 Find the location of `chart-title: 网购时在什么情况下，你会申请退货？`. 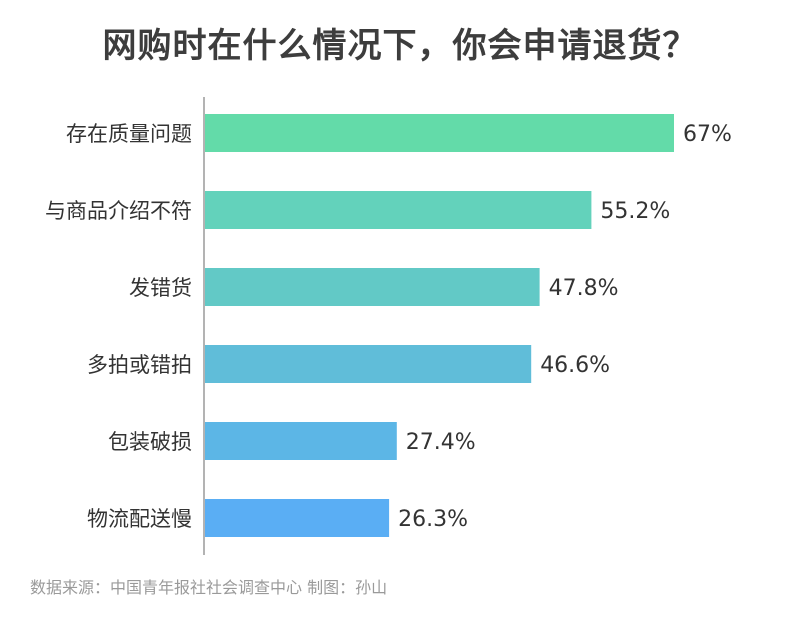

chart-title: 网购时在什么情况下，你会申请退货？ is located at coordinates (400, 46).